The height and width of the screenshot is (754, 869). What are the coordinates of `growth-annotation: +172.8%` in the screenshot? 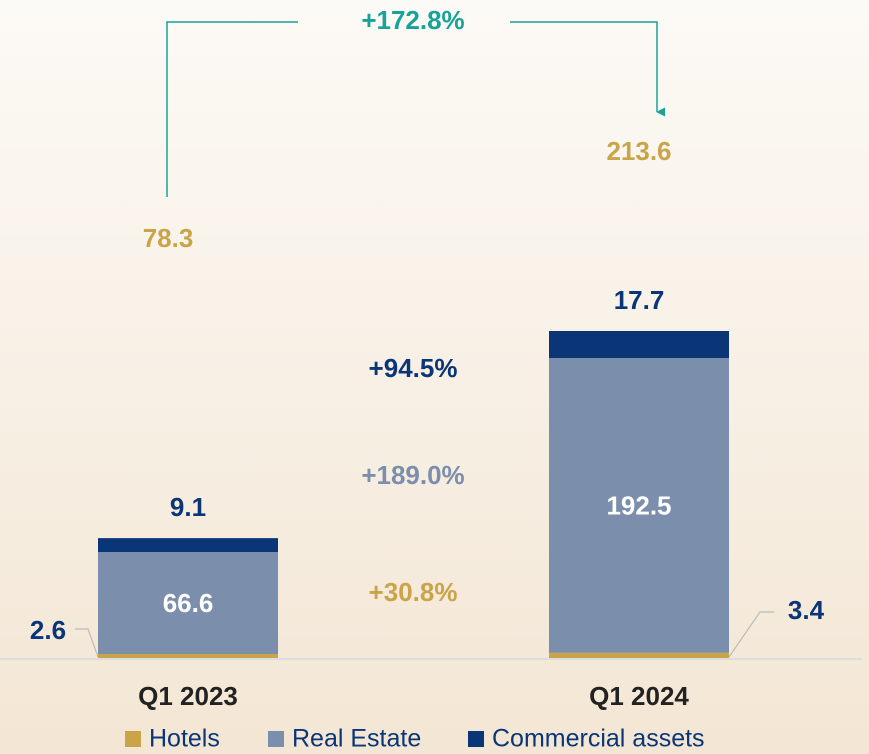 It's located at (412, 20).